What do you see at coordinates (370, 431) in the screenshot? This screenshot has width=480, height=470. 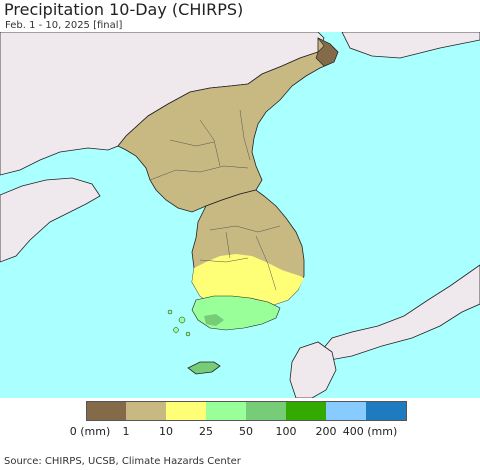 I see `legend-tick-label: 400 (mm)` at bounding box center [370, 431].